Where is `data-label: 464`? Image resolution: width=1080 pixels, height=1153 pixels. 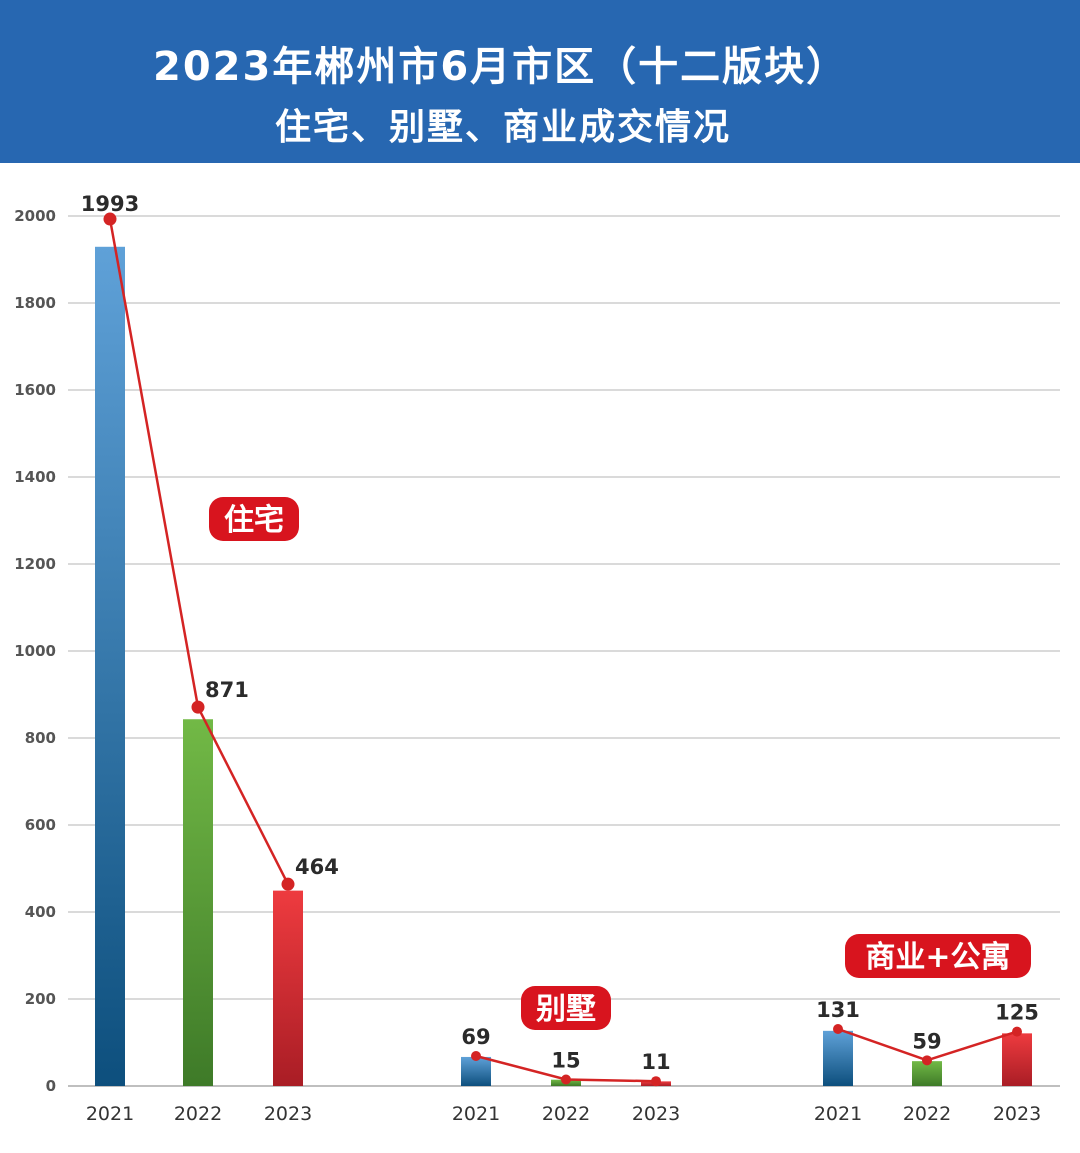 data-label: 464 is located at coordinates (317, 867).